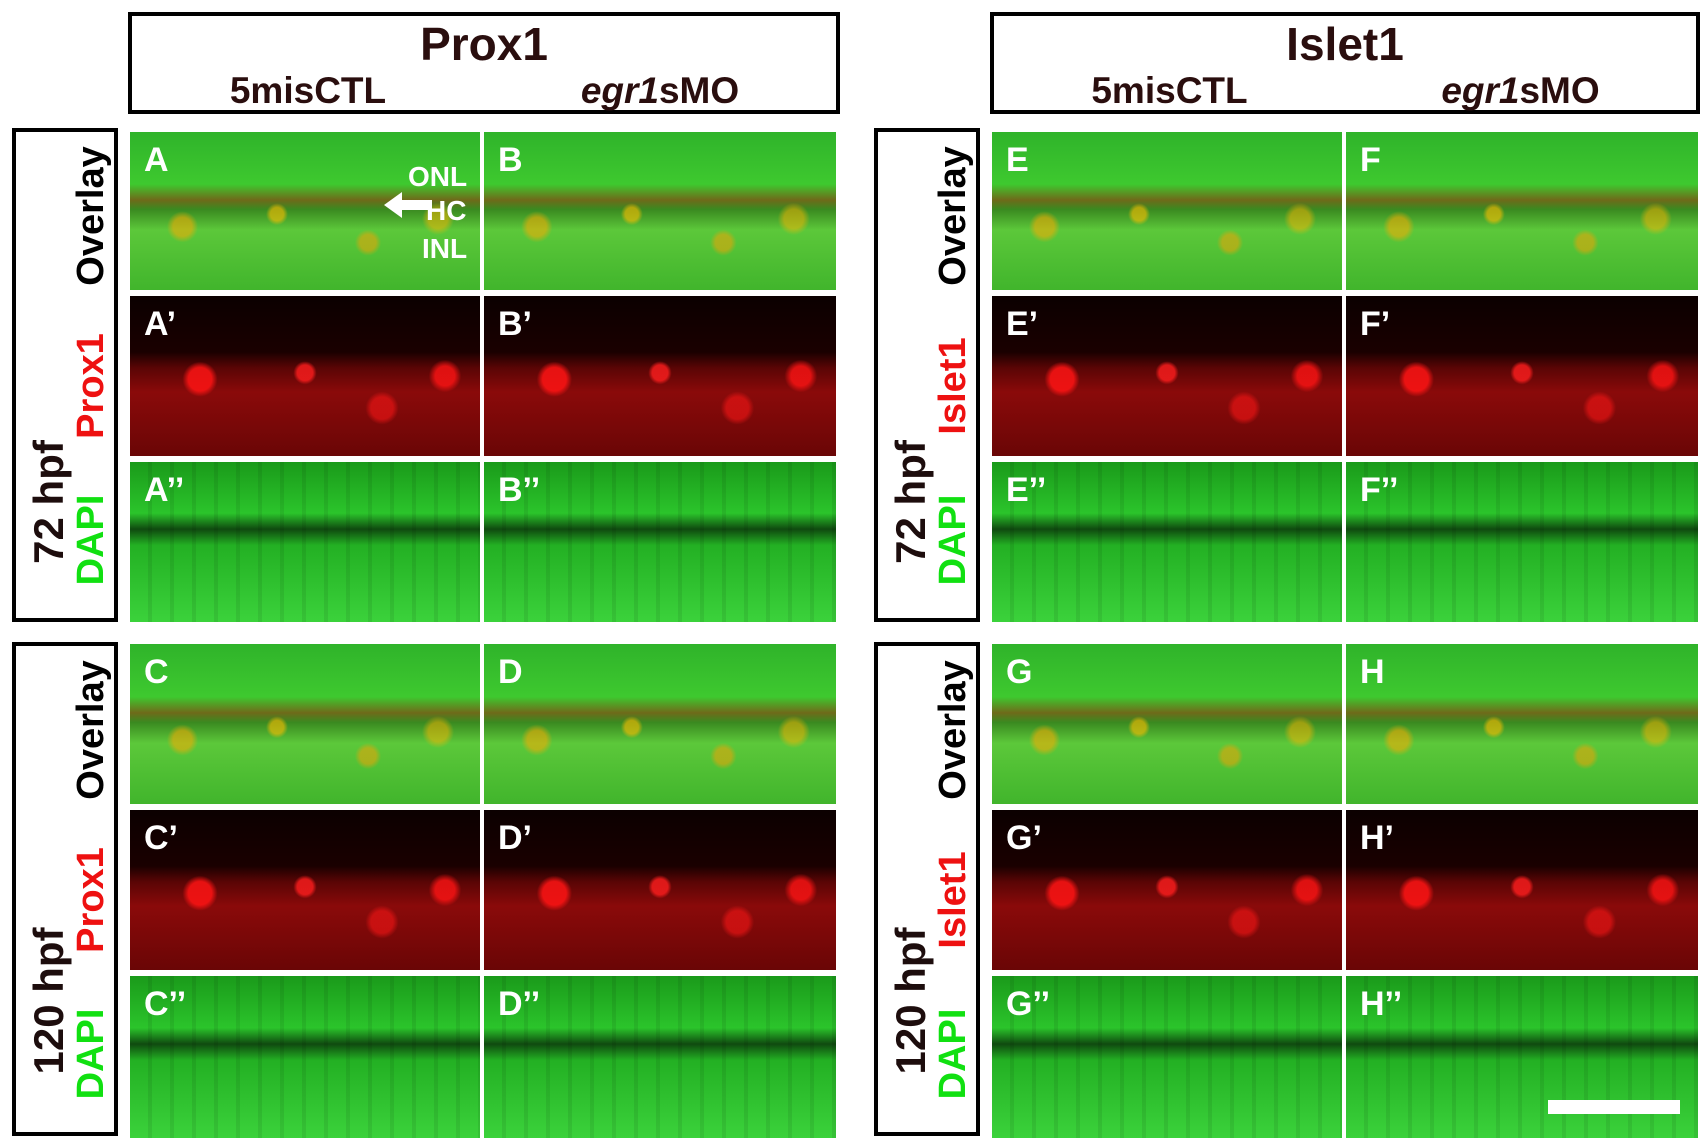  What do you see at coordinates (1381, 1004) in the screenshot?
I see `panel-label: H’’` at bounding box center [1381, 1004].